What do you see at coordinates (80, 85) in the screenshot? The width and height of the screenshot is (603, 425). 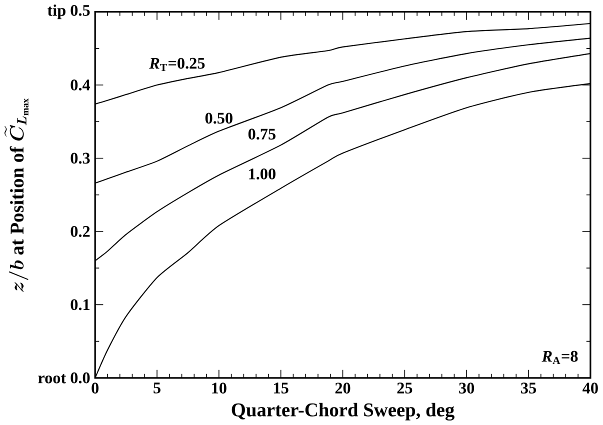 I see `y-tick-label: 0.4` at bounding box center [80, 85].